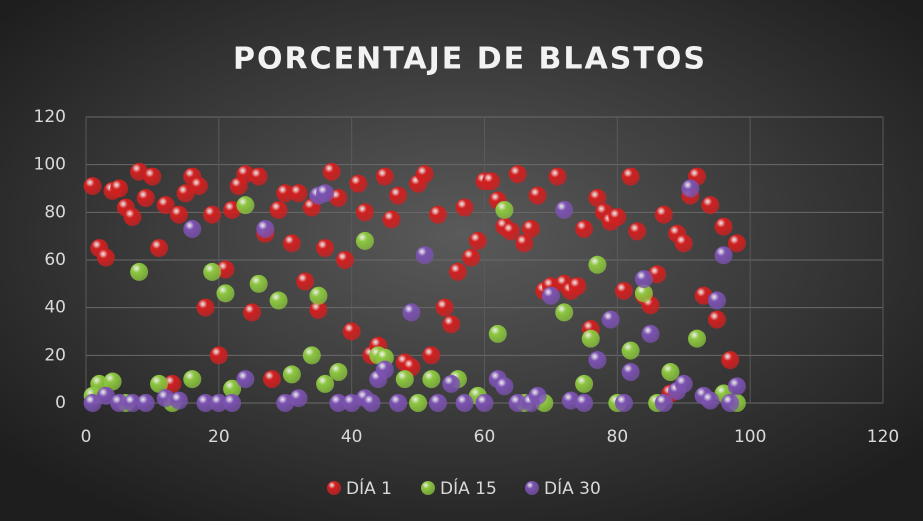  Describe the element at coordinates (55, 355) in the screenshot. I see `y-tick-label: 20` at that location.